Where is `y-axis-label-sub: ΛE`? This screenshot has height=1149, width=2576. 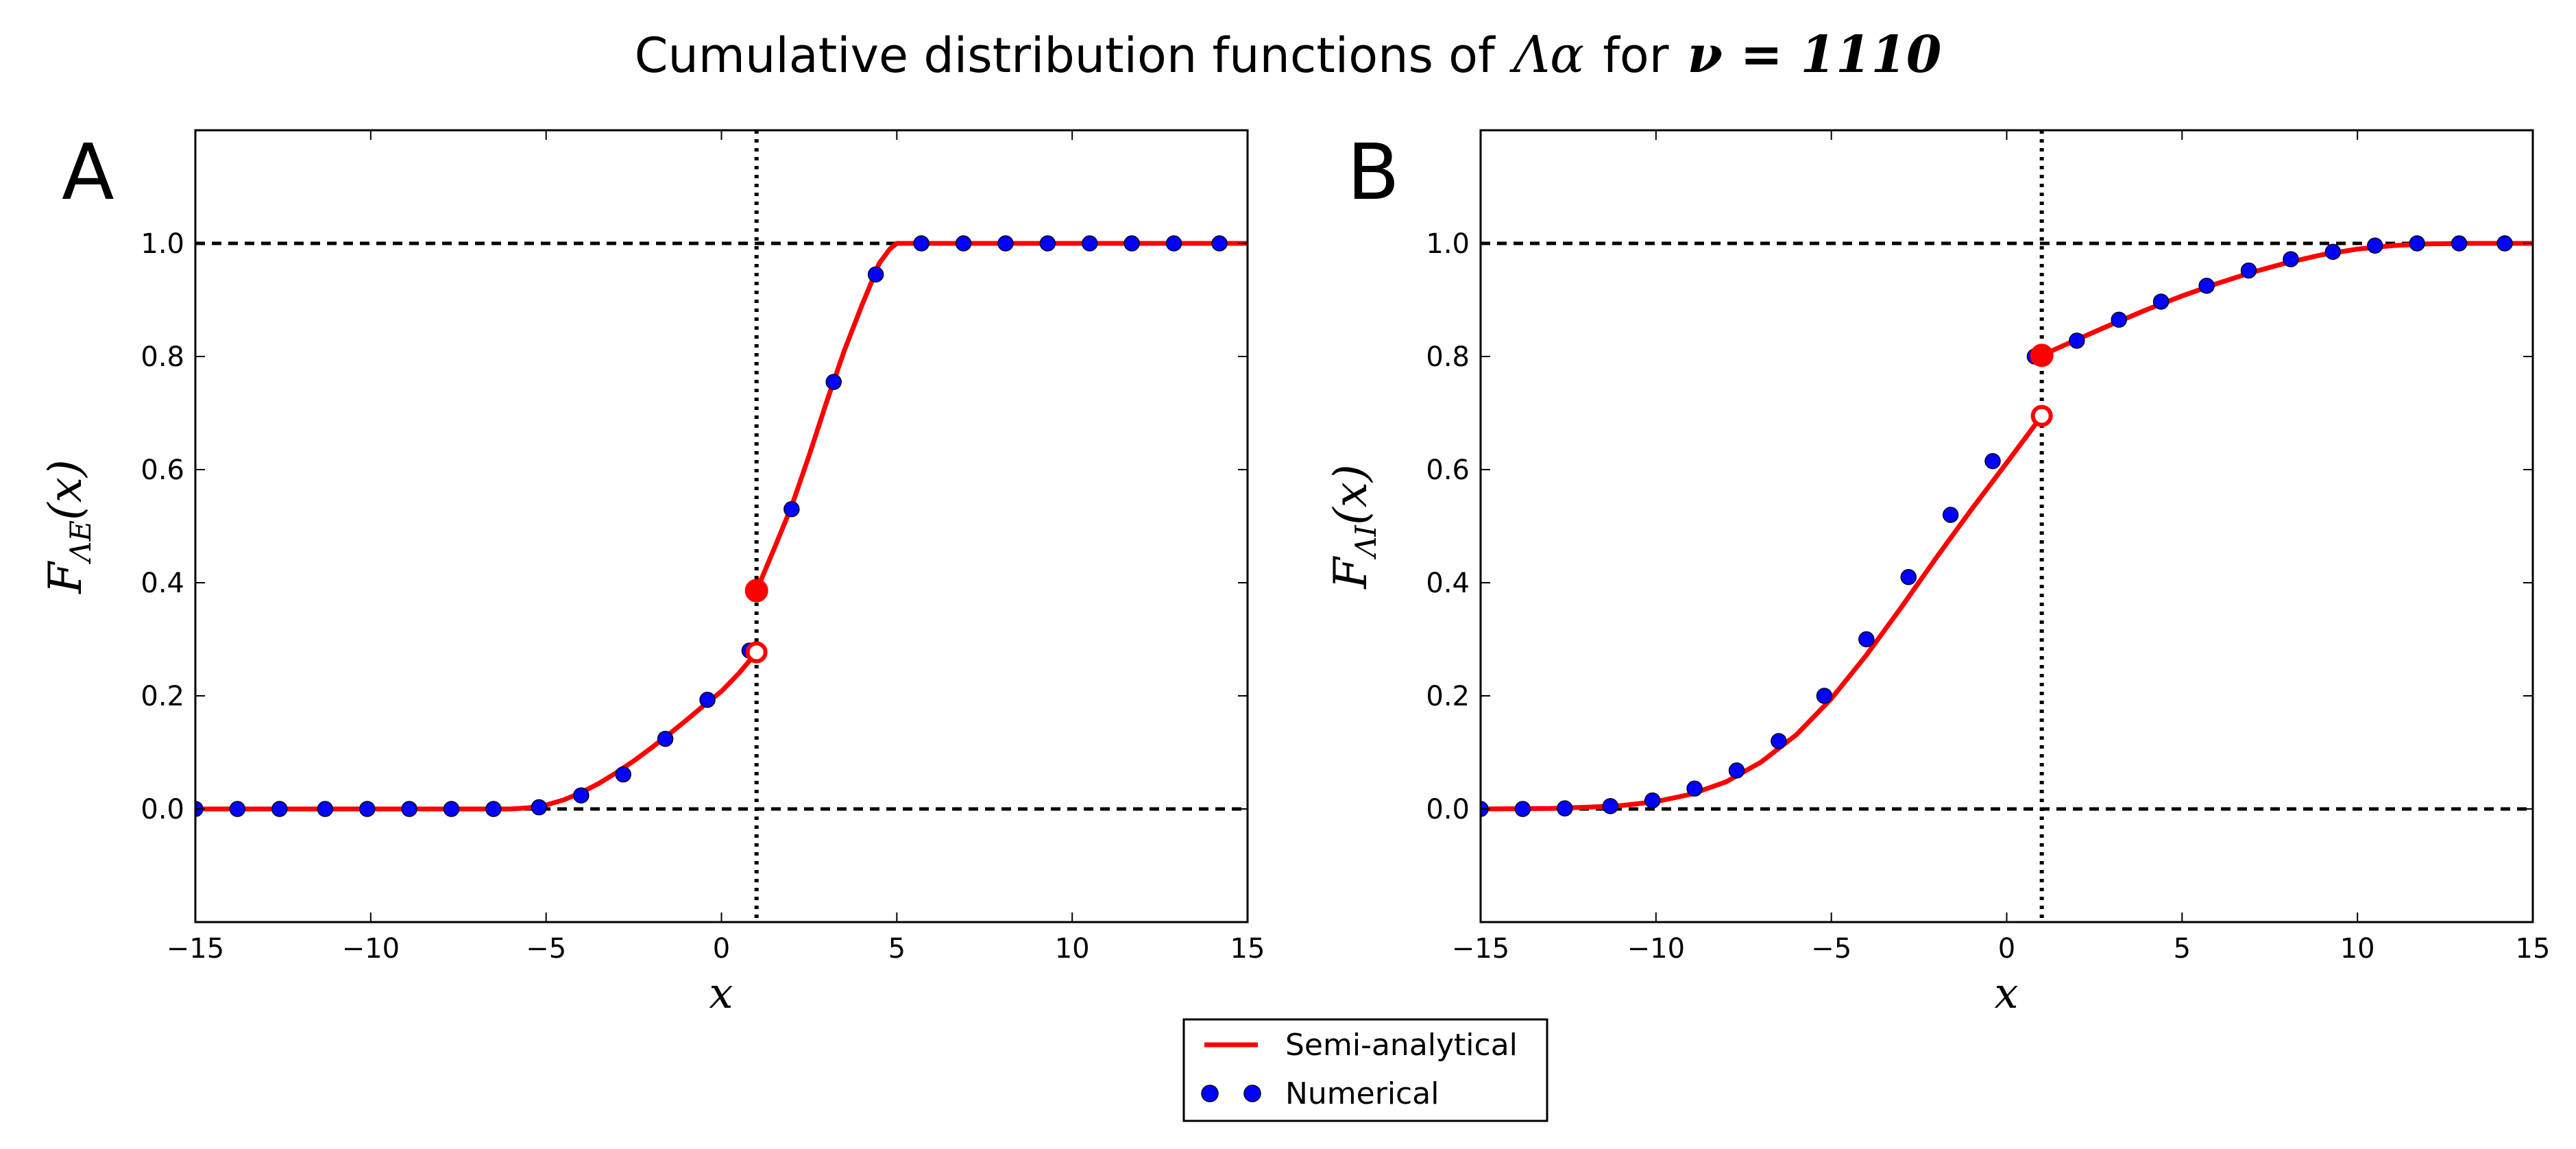
y-axis-label-sub: ΛE is located at coordinates (80, 542).